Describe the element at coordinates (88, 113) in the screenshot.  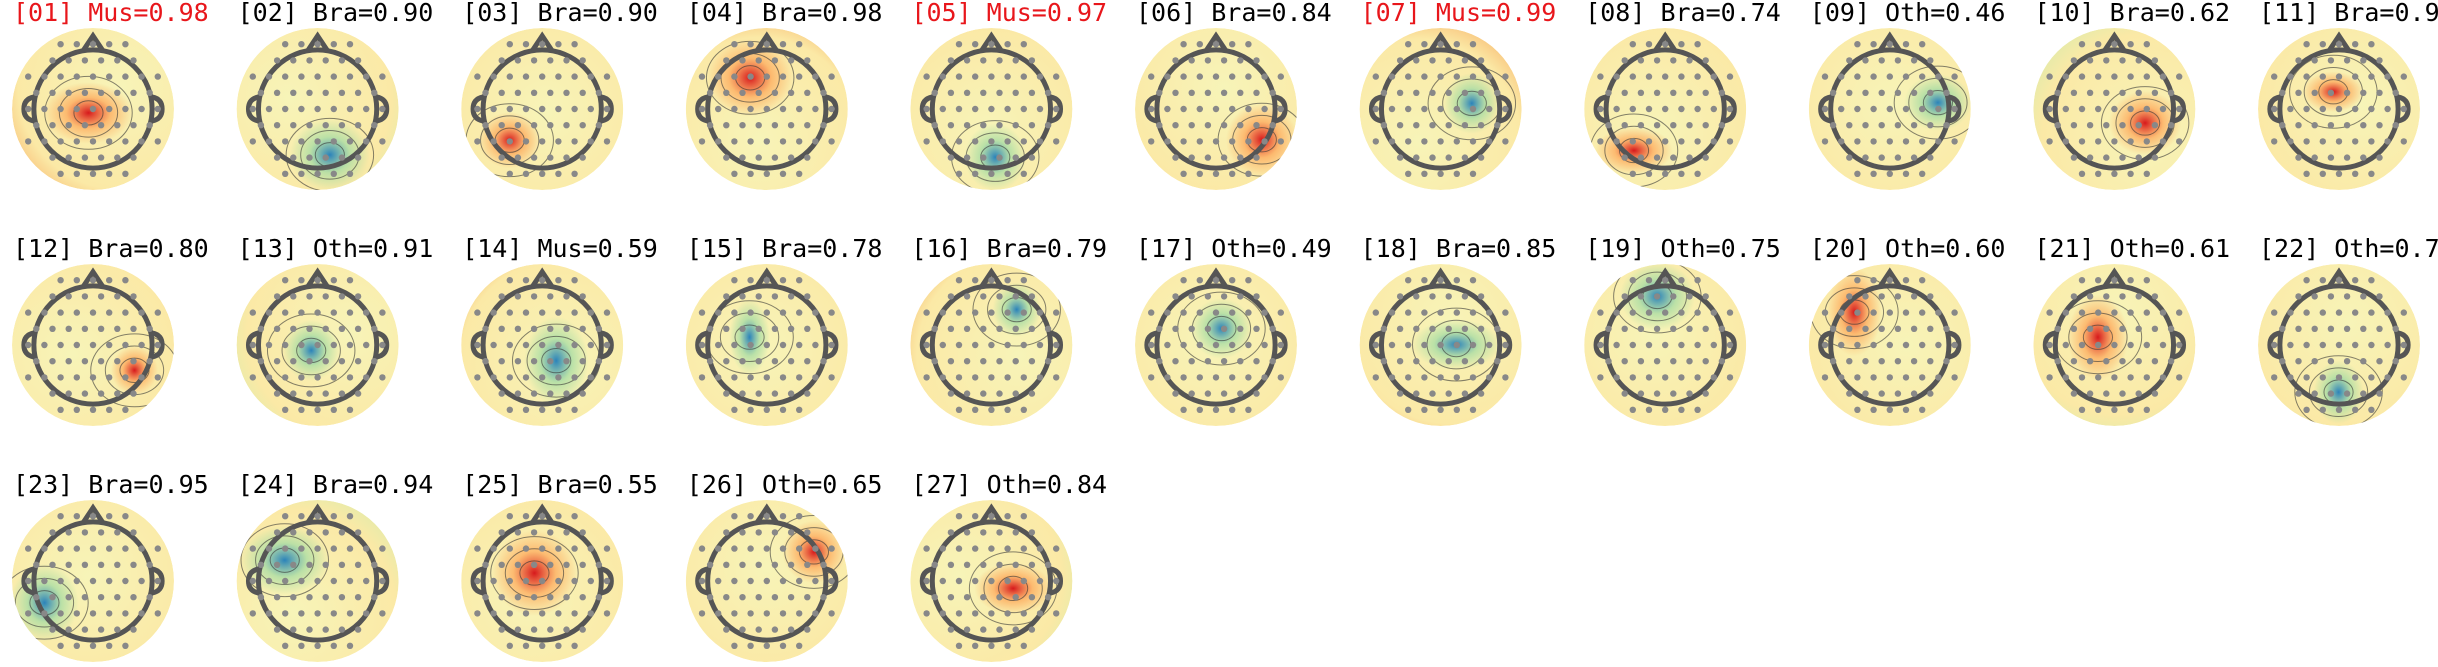
I see `contour-line` at that location.